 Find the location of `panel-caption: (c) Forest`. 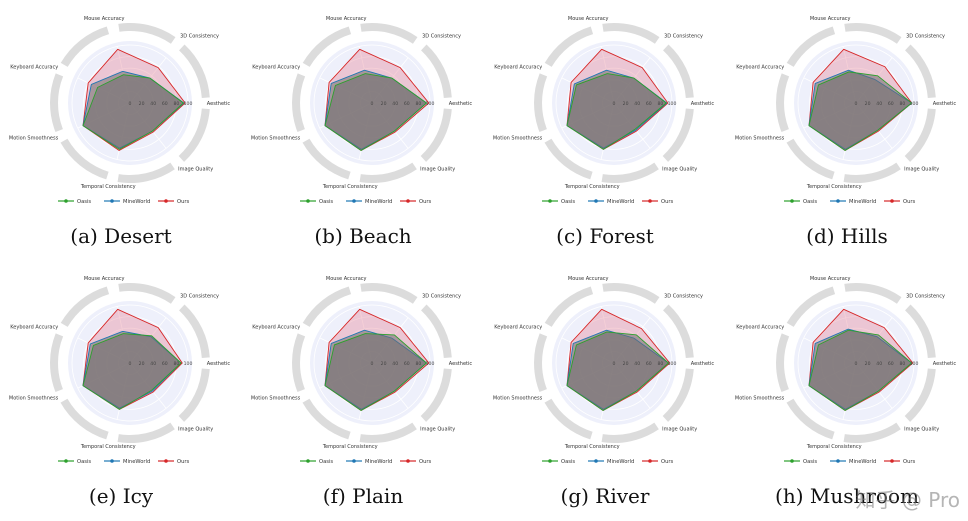

panel-caption: (c) Forest is located at coordinates (605, 236).